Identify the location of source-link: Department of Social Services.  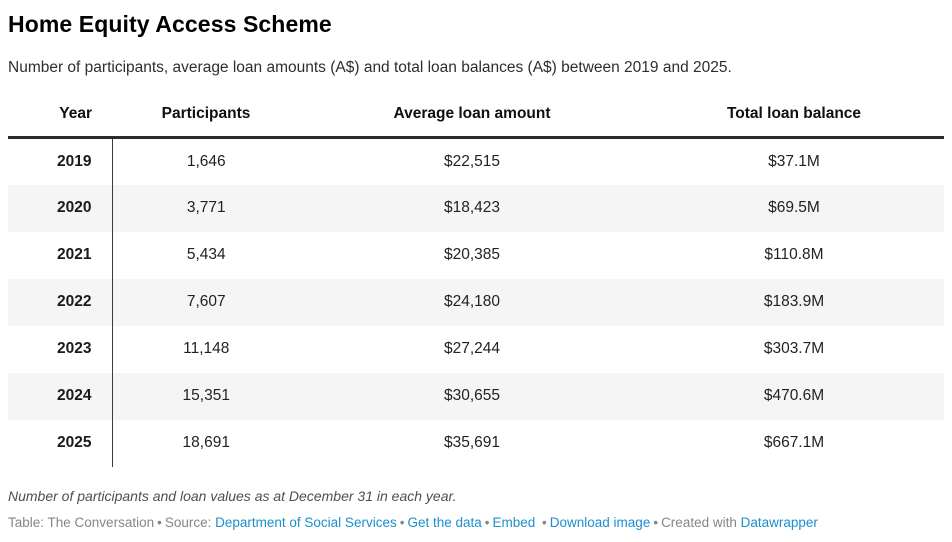
(306, 522).